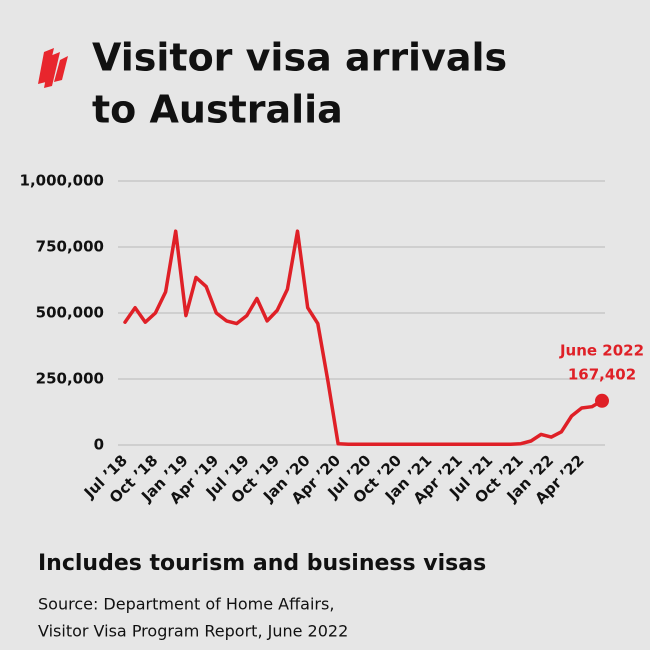  Describe the element at coordinates (602, 375) in the screenshot. I see `value-label: 167,402` at that location.